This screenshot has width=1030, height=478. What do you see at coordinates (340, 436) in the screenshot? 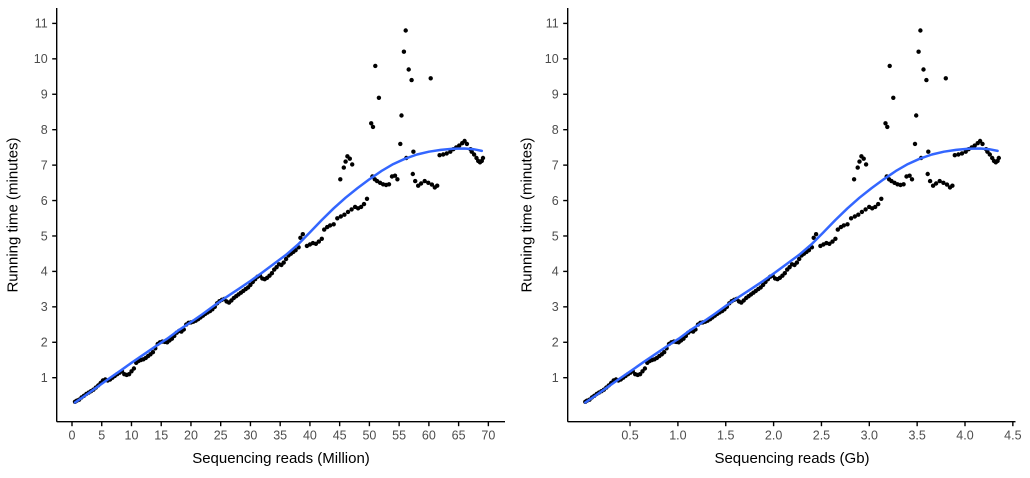
I see `x-tick-label: 45` at bounding box center [340, 436].